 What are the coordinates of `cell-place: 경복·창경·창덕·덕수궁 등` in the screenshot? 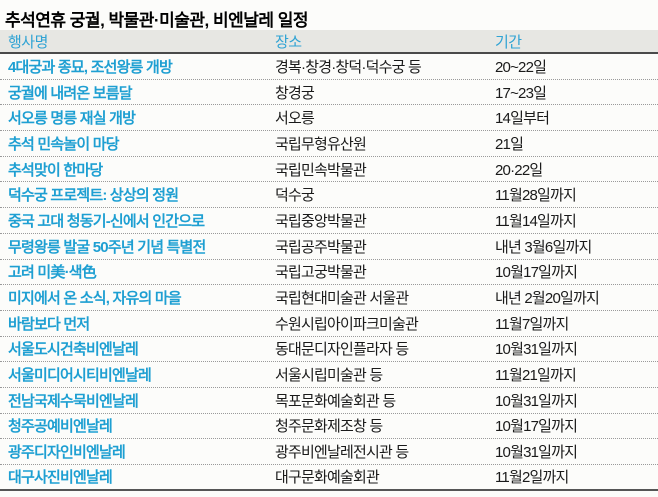 It's located at (348, 67).